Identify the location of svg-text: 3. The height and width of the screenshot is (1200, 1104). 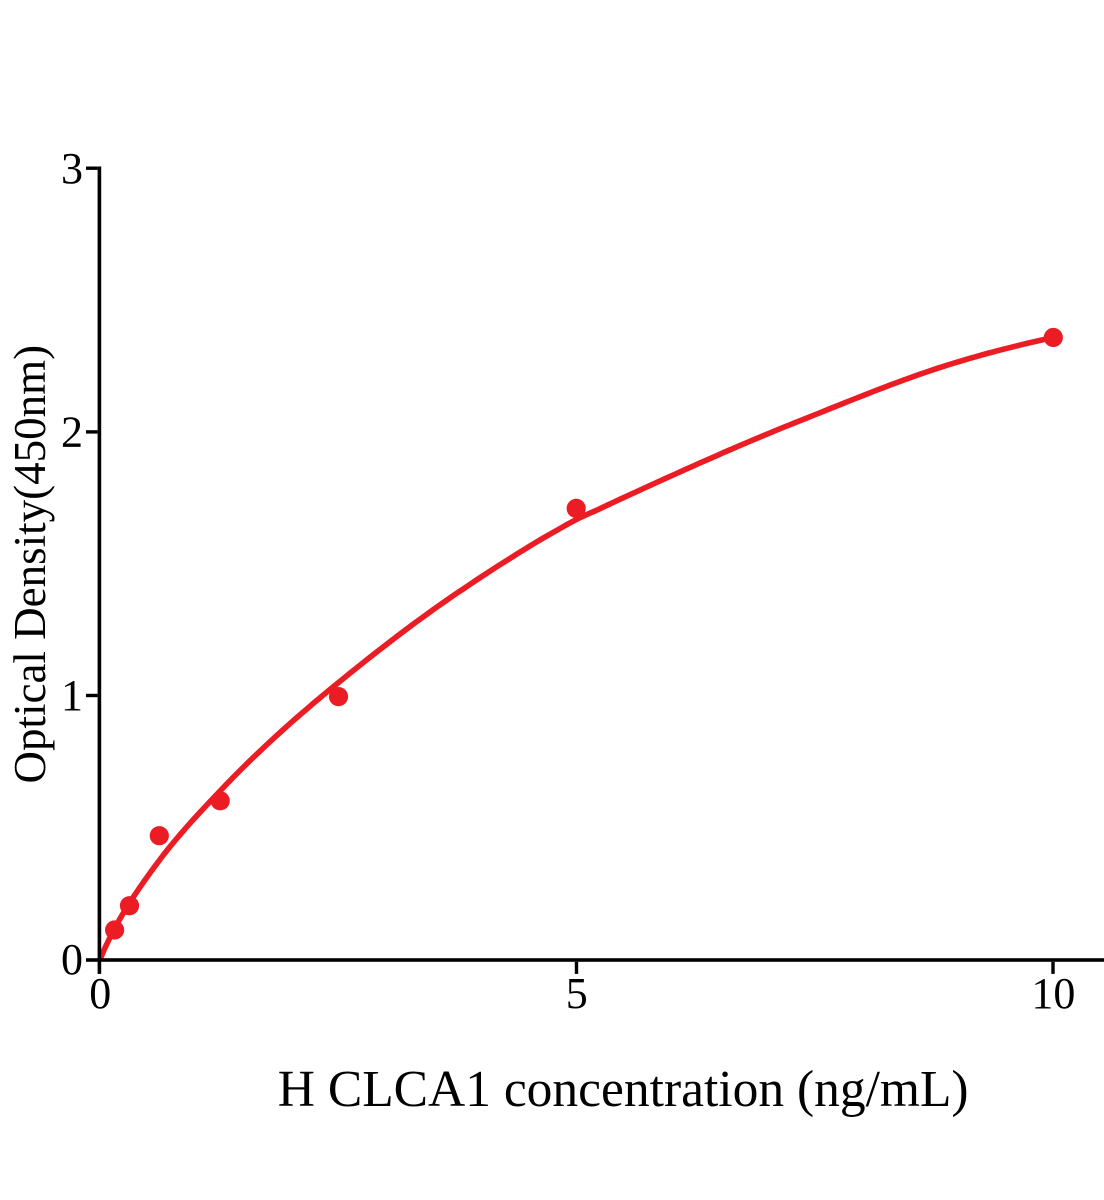
(72, 168).